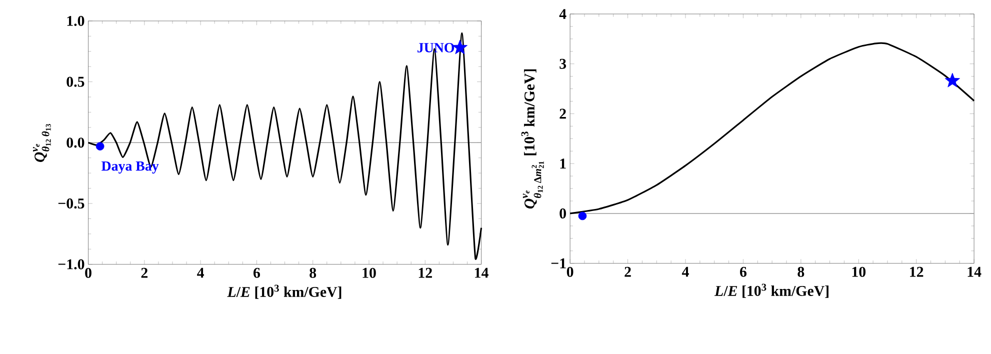 This screenshot has width=991, height=354. What do you see at coordinates (75, 81) in the screenshot?
I see `y-tick-label: 0.5` at bounding box center [75, 81].